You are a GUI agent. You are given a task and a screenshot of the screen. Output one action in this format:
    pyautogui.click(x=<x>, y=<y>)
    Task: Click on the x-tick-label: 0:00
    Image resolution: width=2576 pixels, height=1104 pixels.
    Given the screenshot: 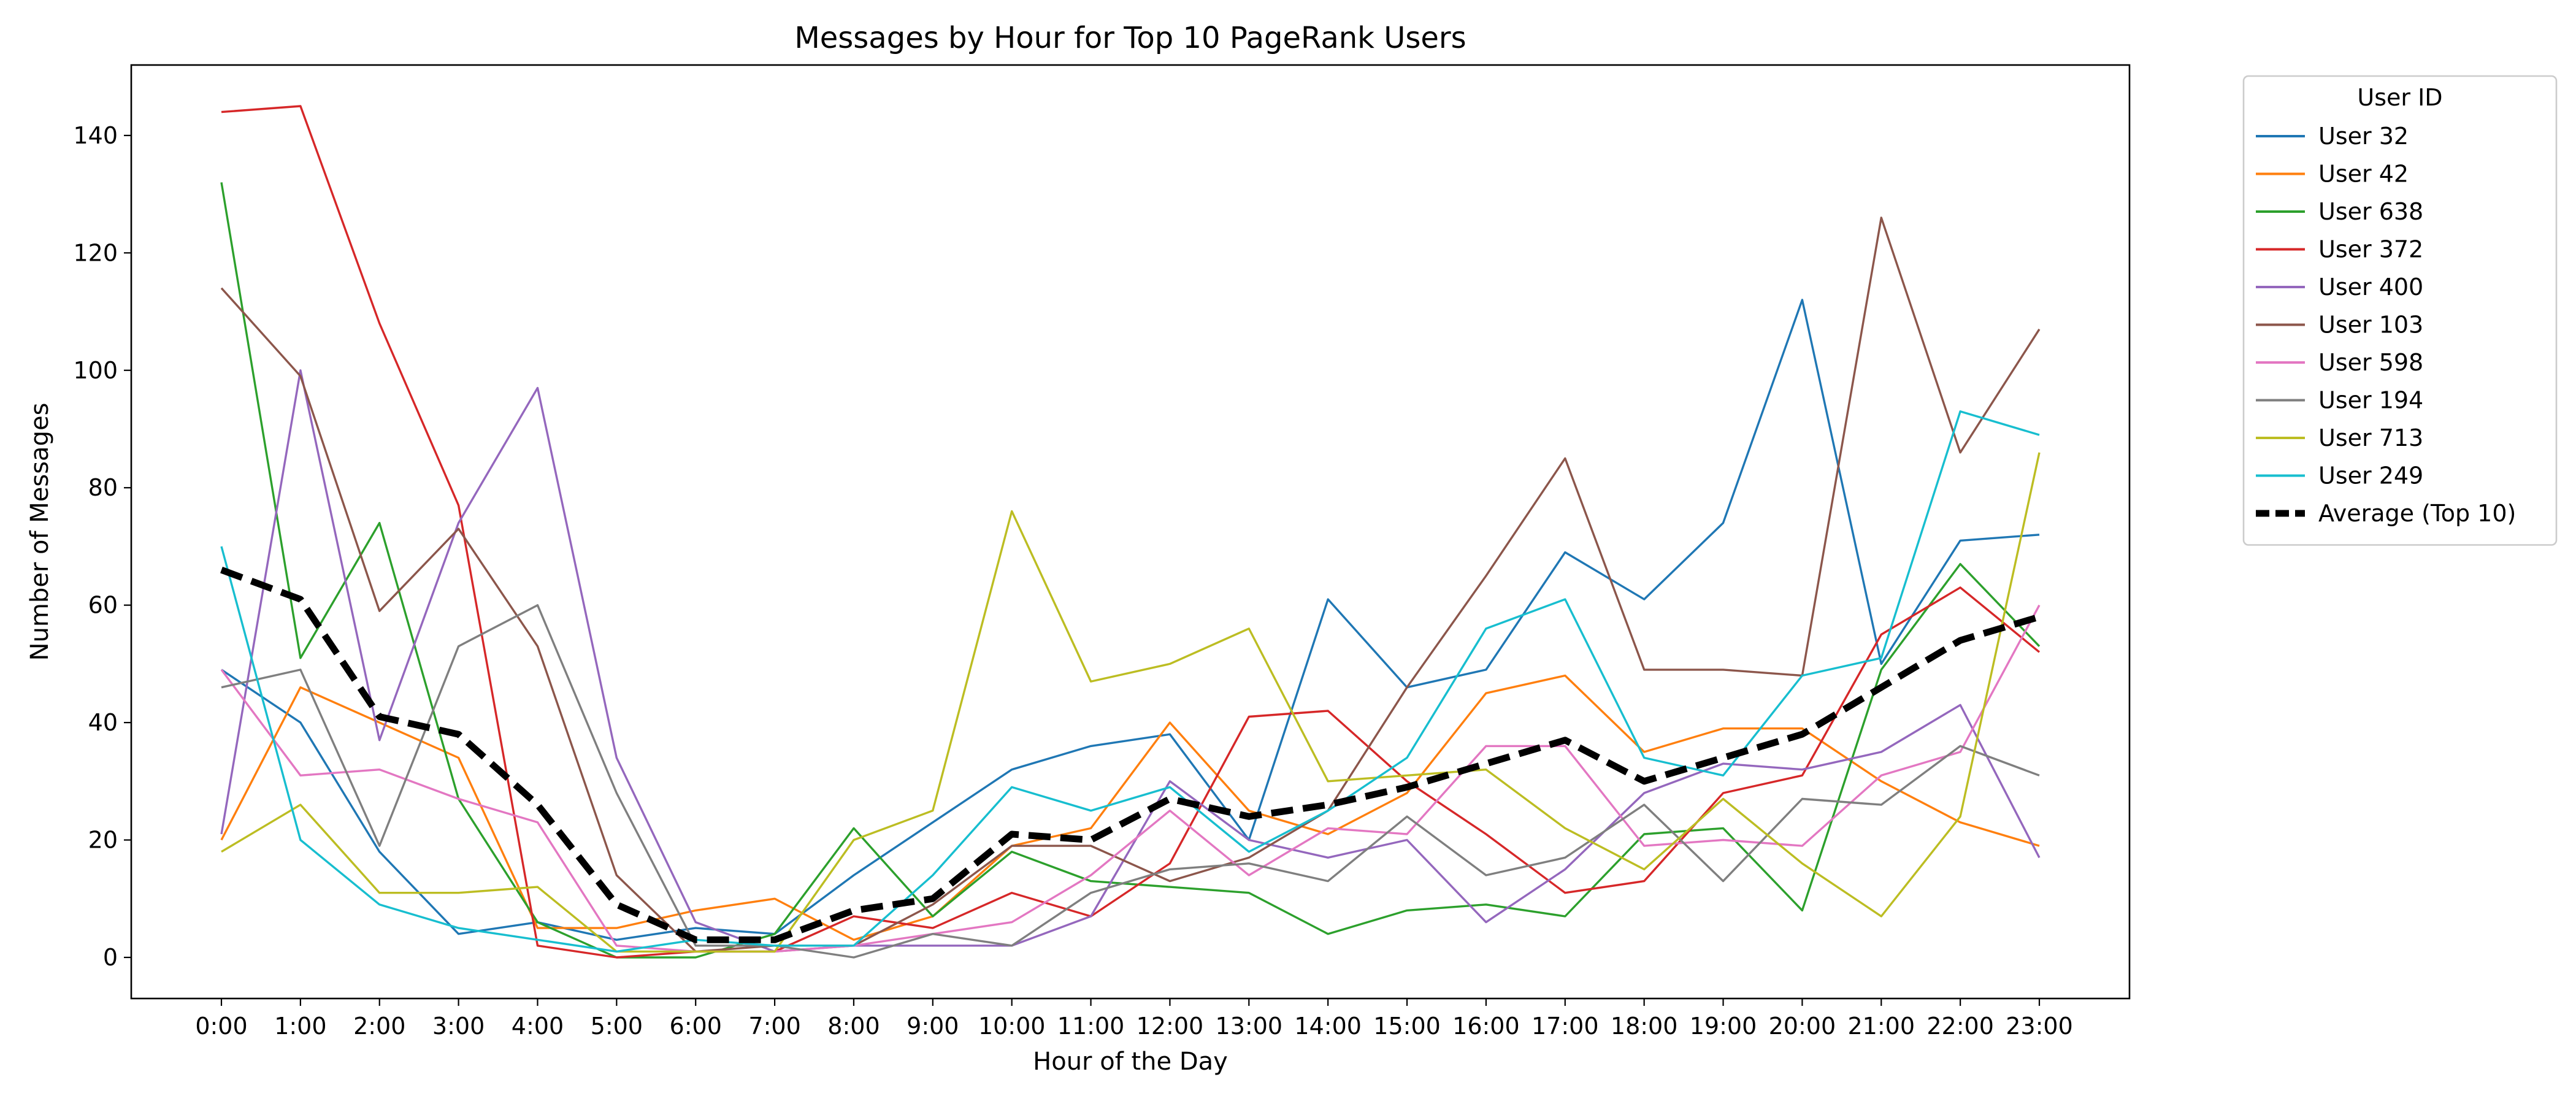 What is the action you would take?
    pyautogui.click(x=221, y=1026)
    